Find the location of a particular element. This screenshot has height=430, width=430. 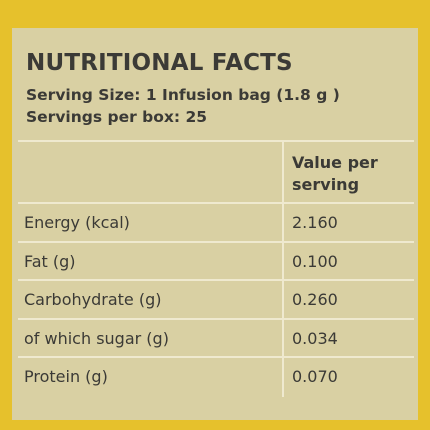

table-row: Carbohydrate (g) 0.260 is located at coordinates (216, 299).